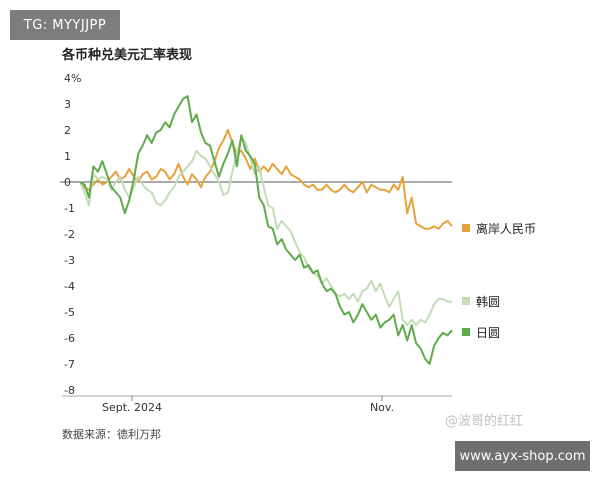 The height and width of the screenshot is (480, 600). I want to click on legend-label: 日圆, so click(488, 333).